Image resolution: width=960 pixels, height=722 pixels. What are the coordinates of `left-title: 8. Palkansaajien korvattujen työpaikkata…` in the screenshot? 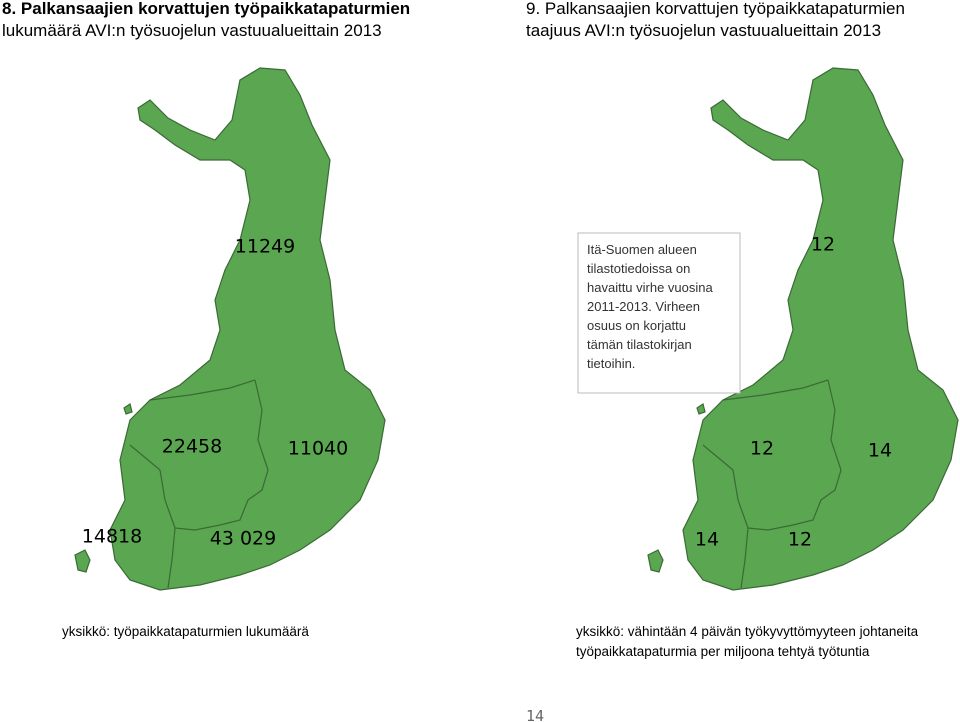 It's located at (206, 20).